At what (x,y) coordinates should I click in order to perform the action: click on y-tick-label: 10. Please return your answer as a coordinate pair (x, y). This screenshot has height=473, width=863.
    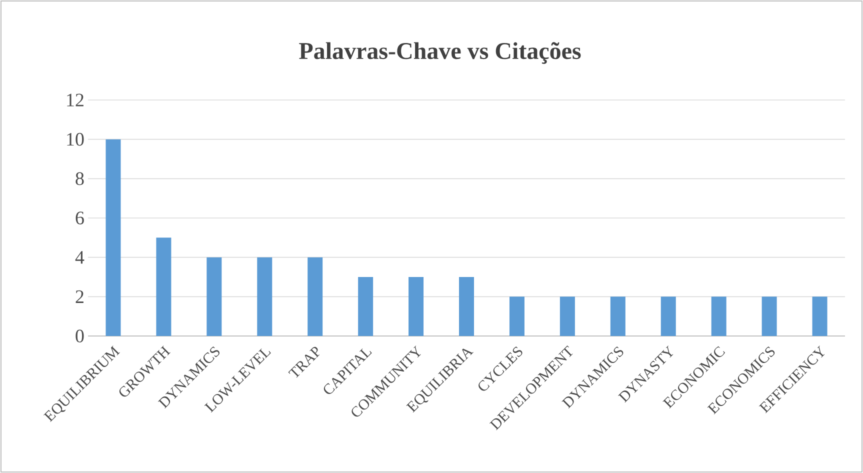
    Looking at the image, I should click on (75, 139).